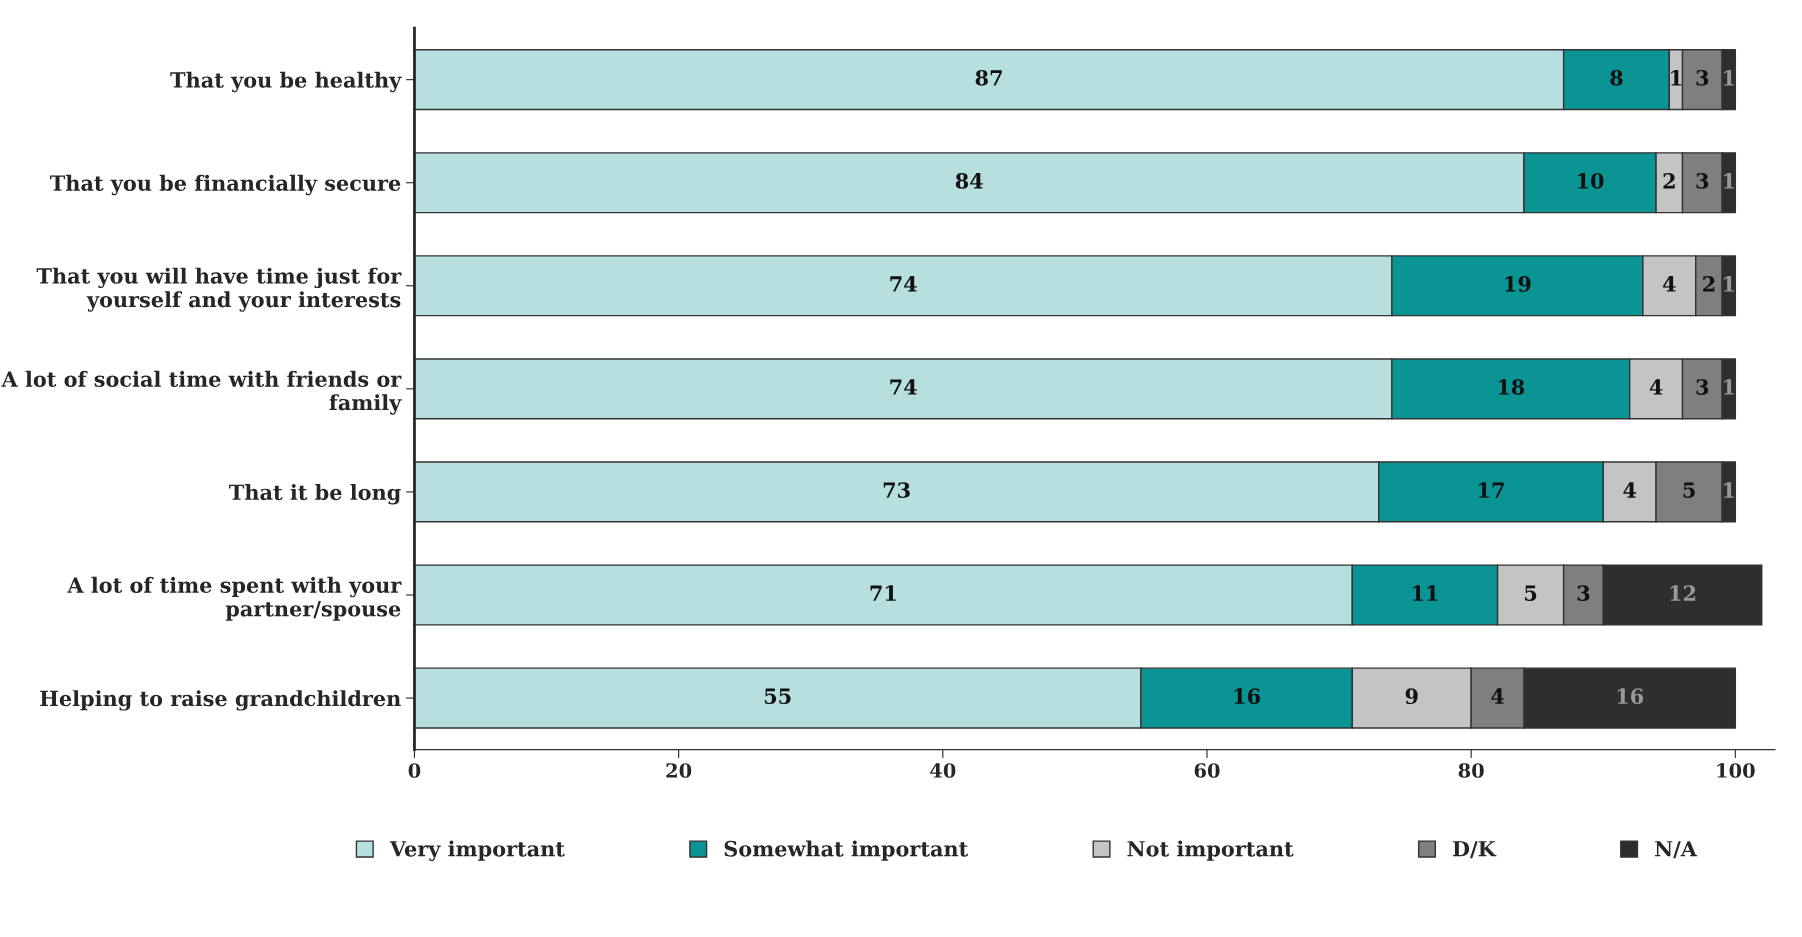  What do you see at coordinates (1411, 696) in the screenshot?
I see `data-label: 9` at bounding box center [1411, 696].